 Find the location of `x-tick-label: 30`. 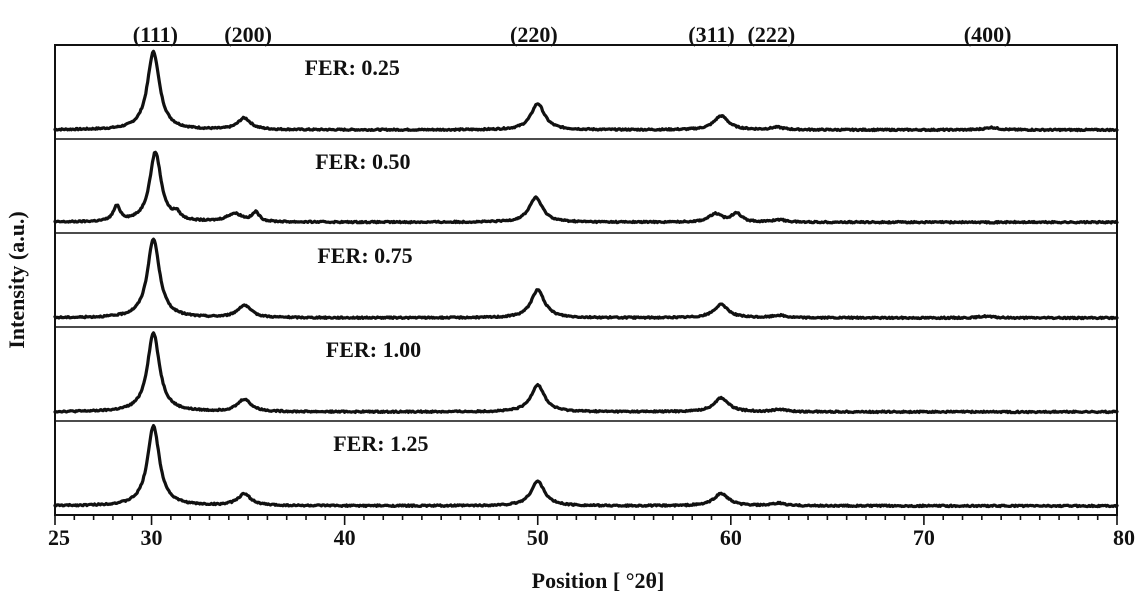

x-tick-label: 30 is located at coordinates (152, 537).